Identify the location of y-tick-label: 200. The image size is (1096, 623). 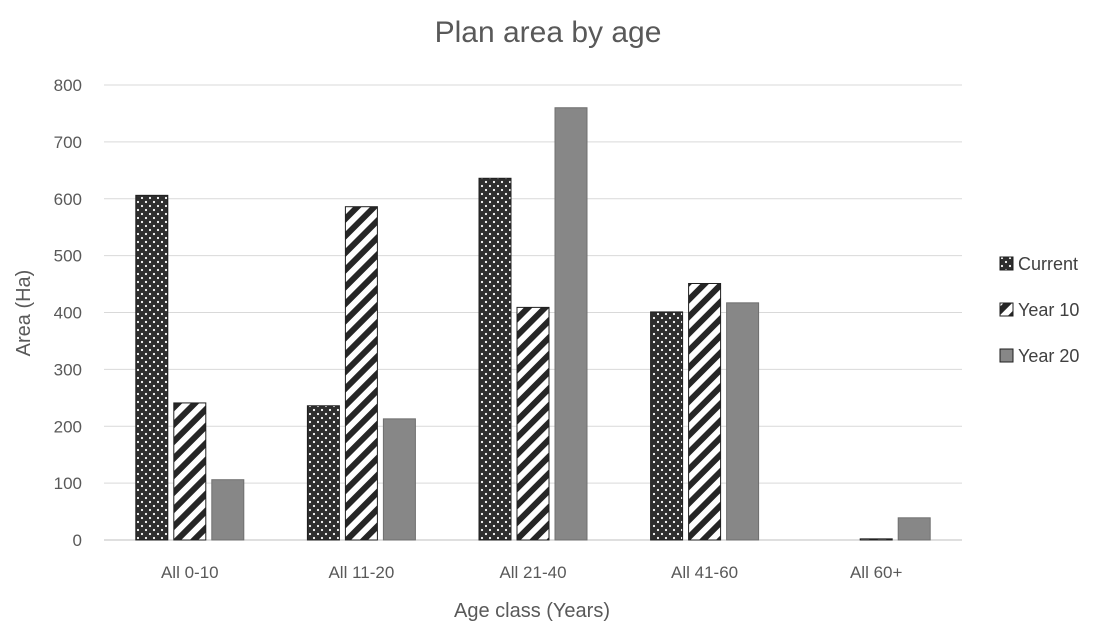
(68, 426).